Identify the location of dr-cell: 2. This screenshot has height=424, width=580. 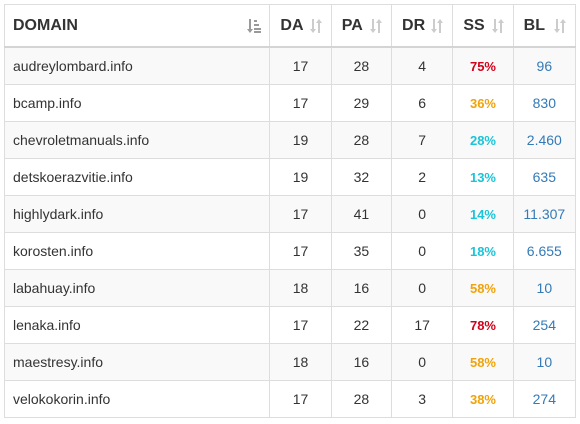
(422, 177).